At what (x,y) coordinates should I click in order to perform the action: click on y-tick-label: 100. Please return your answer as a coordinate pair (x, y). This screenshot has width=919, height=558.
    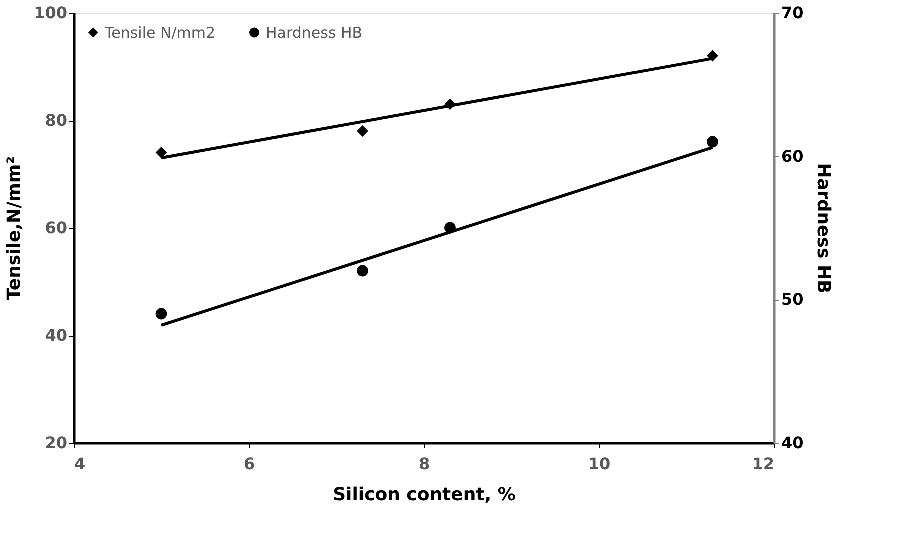
    Looking at the image, I should click on (51, 13).